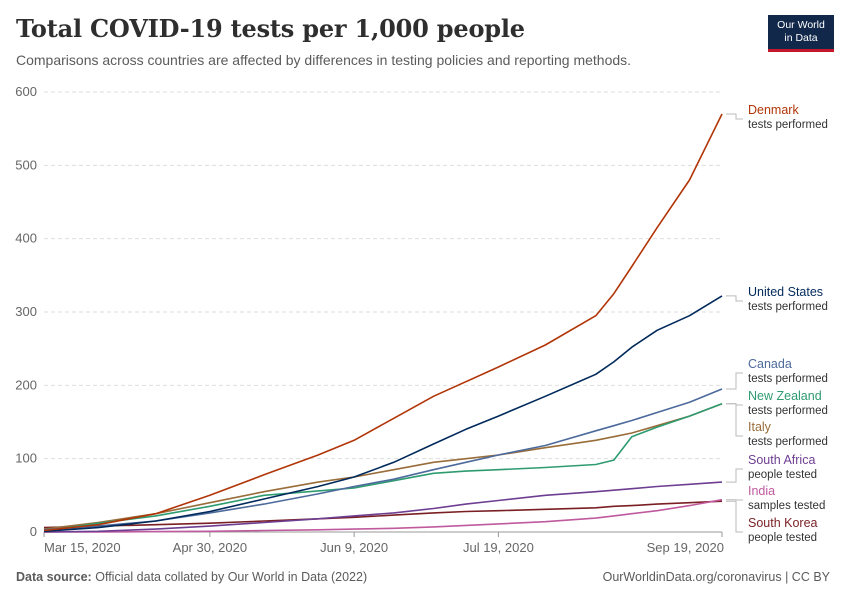  I want to click on x-tick-label: Mar 15, 2020, so click(82, 547).